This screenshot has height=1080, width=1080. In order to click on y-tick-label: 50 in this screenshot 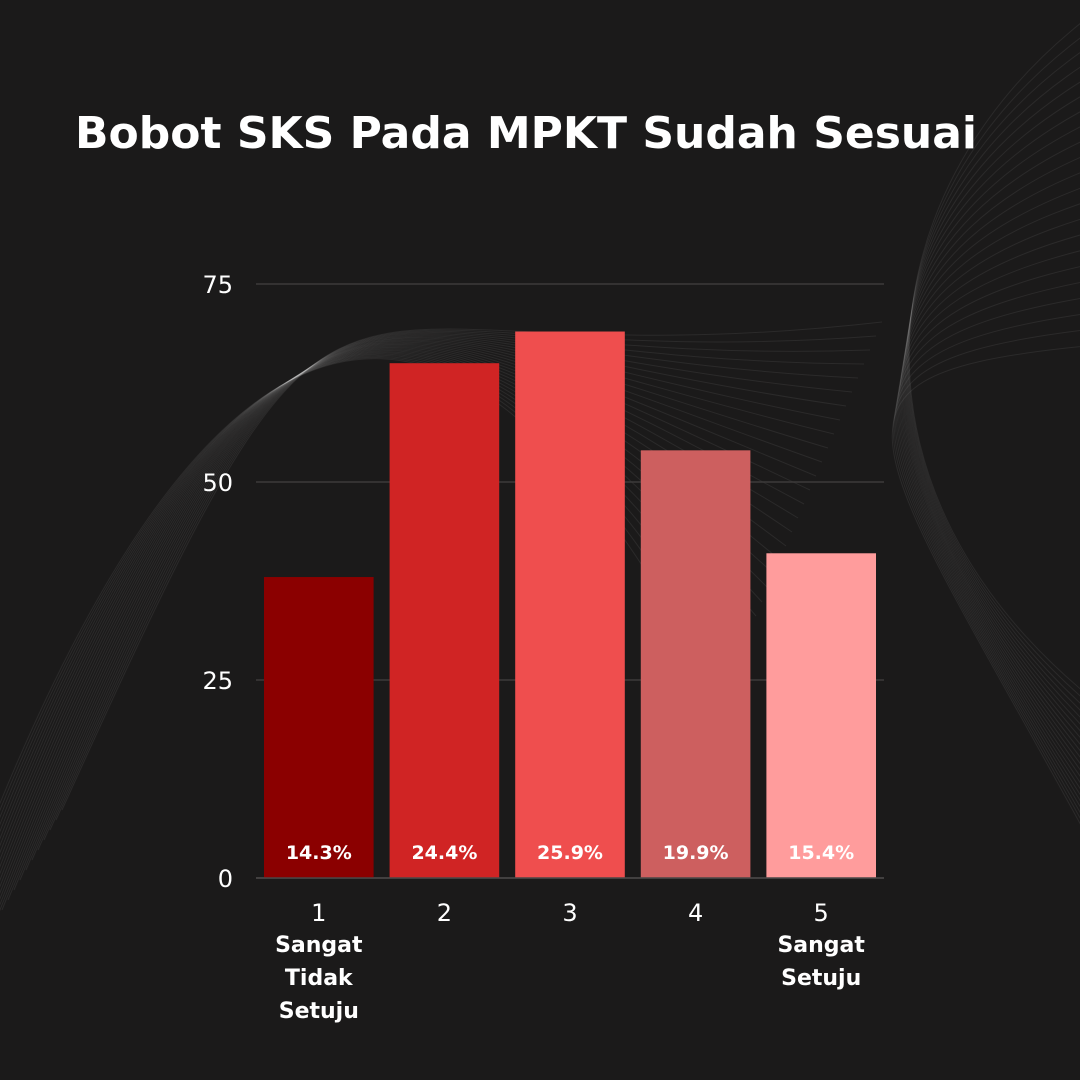, I will do `click(217, 483)`.